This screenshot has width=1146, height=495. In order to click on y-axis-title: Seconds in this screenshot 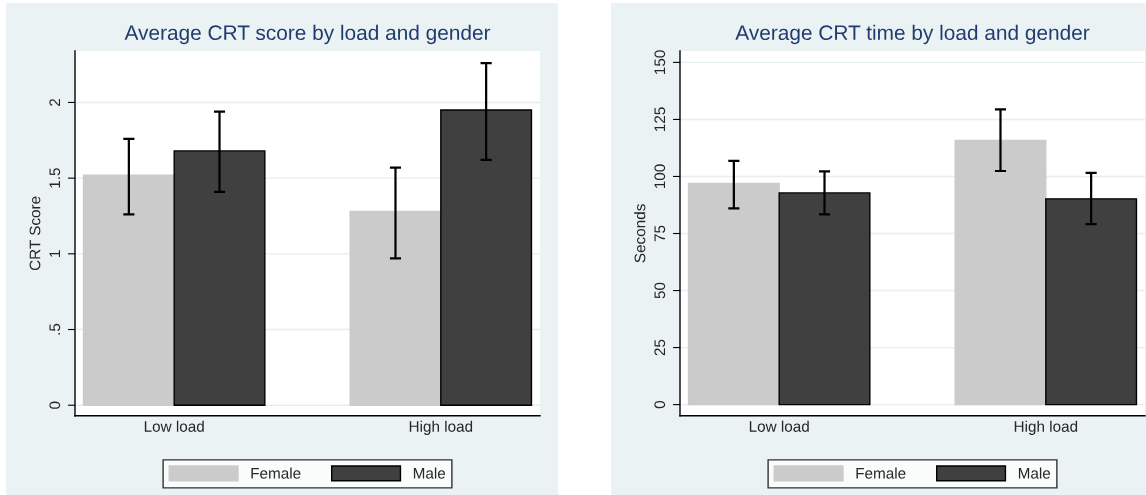, I will do `click(640, 233)`.